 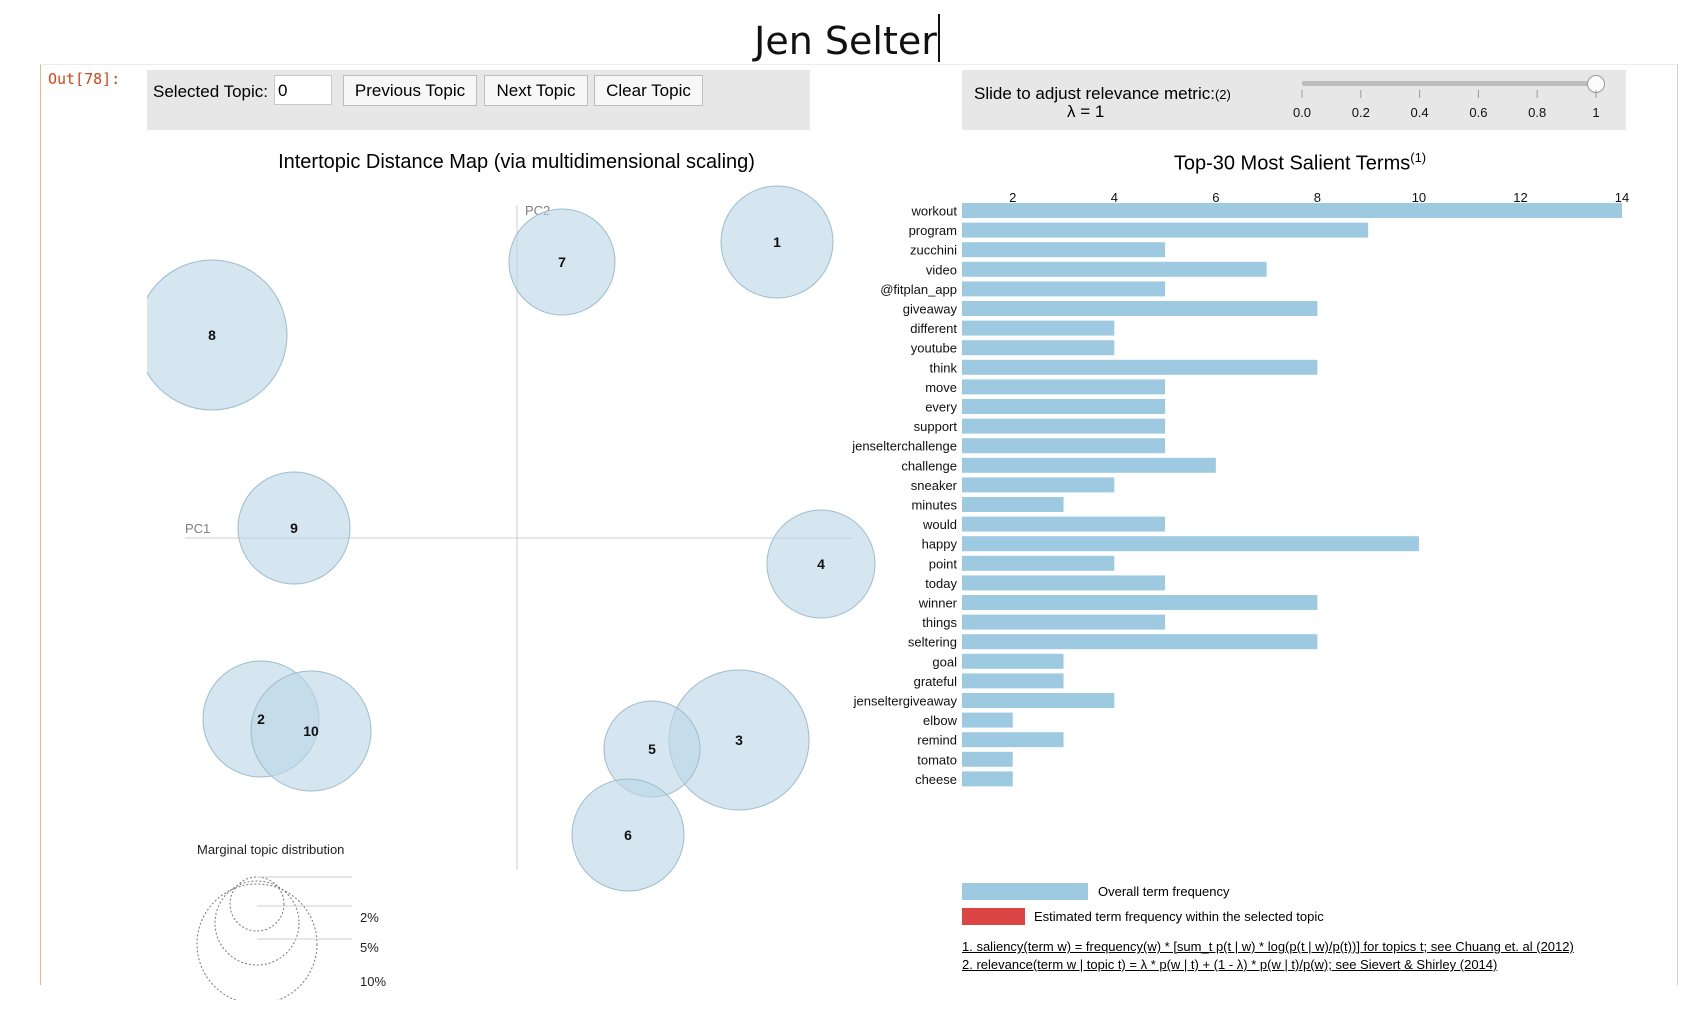 What do you see at coordinates (1292, 163) in the screenshot?
I see `bar-chart-title-text: Top-30 Most Salient Terms` at bounding box center [1292, 163].